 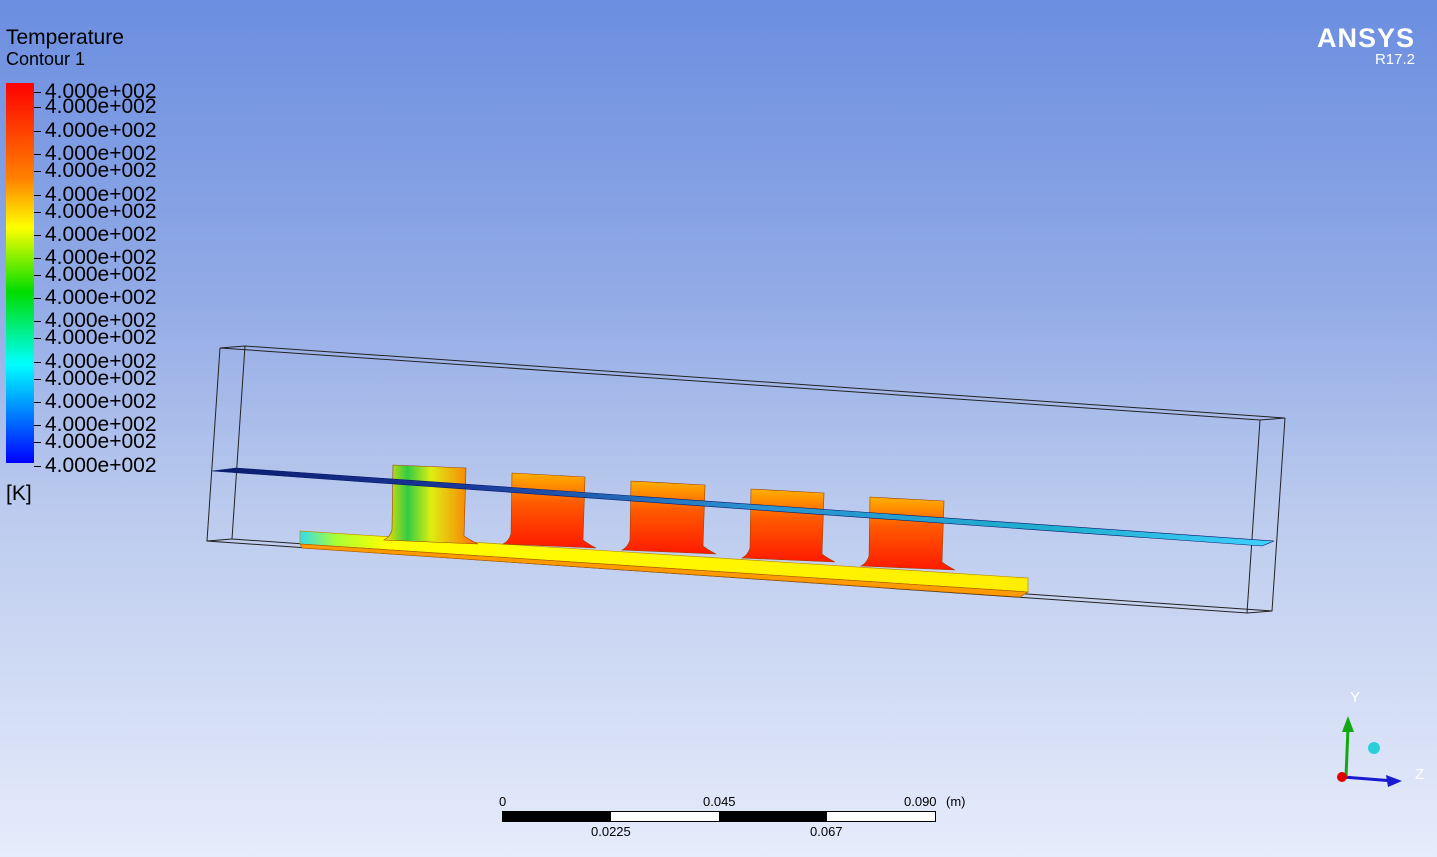 What do you see at coordinates (1394, 59) in the screenshot?
I see `logo-version: R17.2` at bounding box center [1394, 59].